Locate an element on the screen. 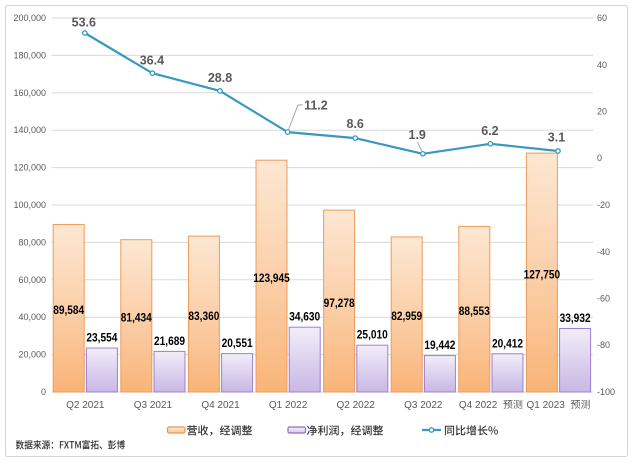 Image resolution: width=635 pixels, height=468 pixels. svg-text: 3.1 is located at coordinates (556, 138).